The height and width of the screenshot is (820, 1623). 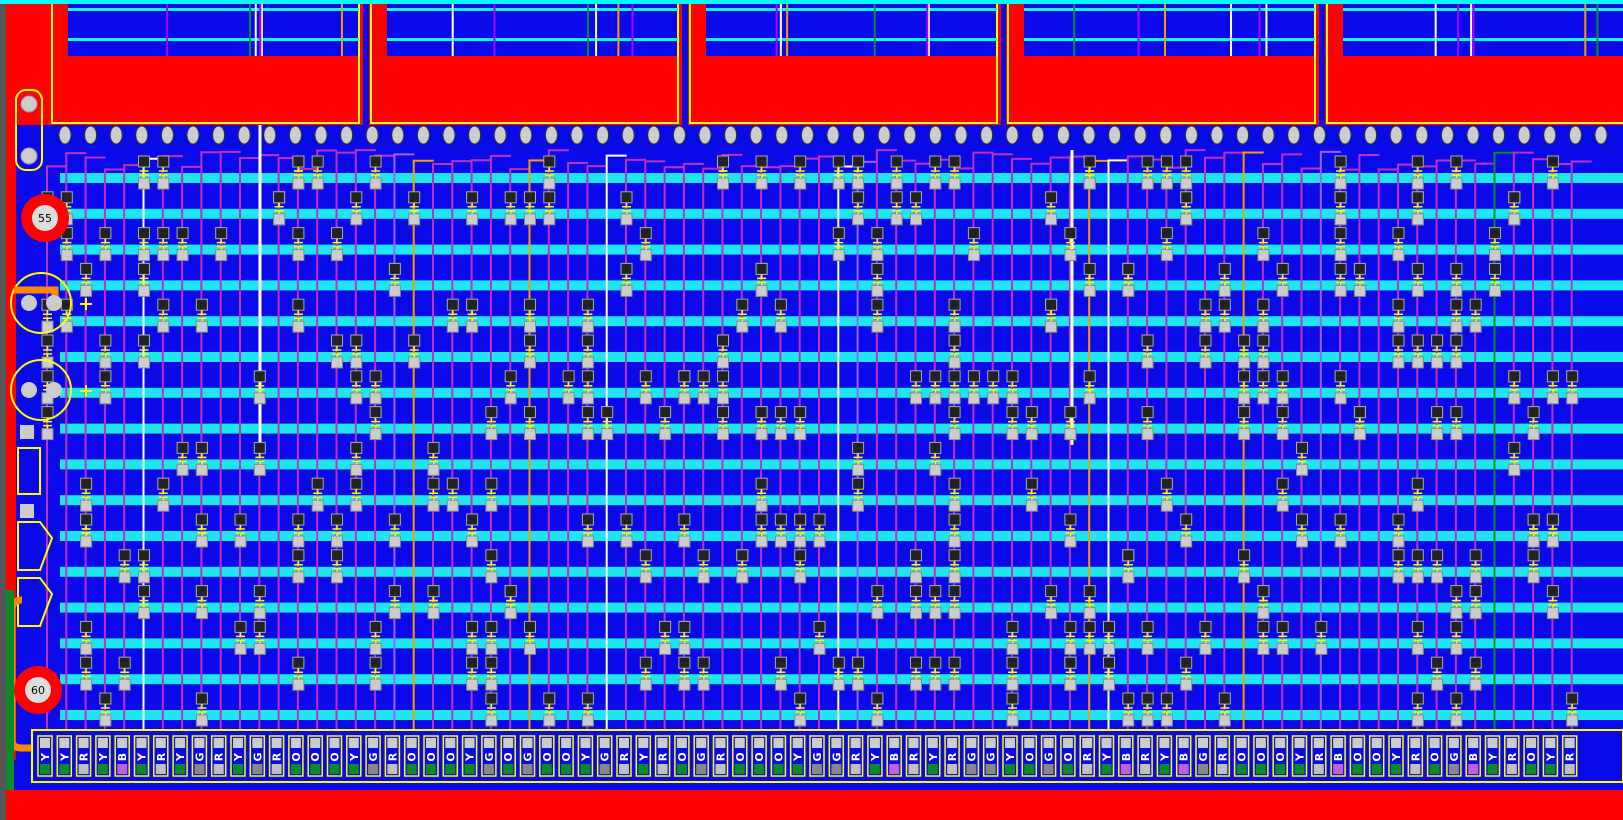 I want to click on pin-label: B, so click(x=122, y=757).